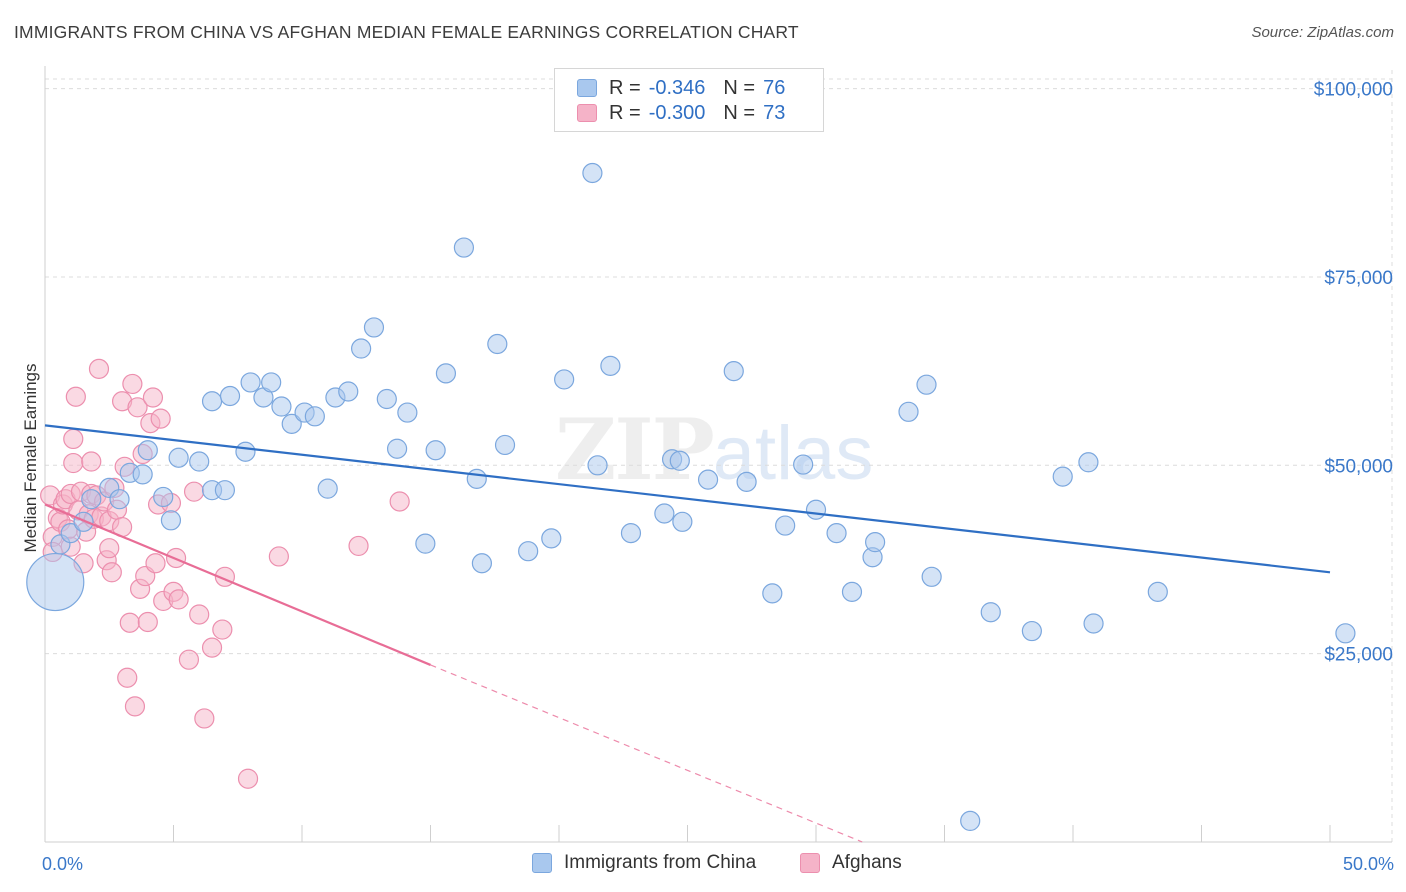 The image size is (1406, 892). I want to click on legend-row-china: R = -0.346 N = 76, so click(681, 88).